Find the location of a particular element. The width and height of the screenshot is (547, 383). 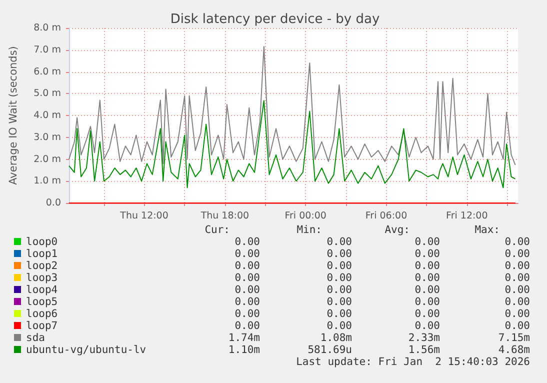

x-tick-label: Thu 18:00 is located at coordinates (225, 216).